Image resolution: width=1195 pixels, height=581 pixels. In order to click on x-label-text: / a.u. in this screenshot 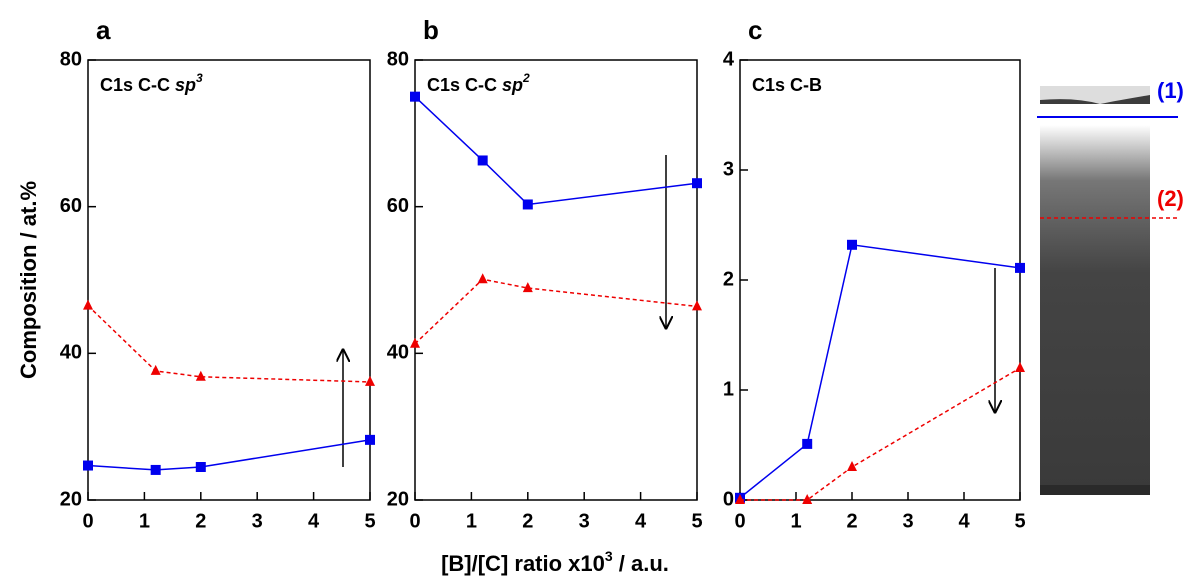, I will do `click(641, 563)`.